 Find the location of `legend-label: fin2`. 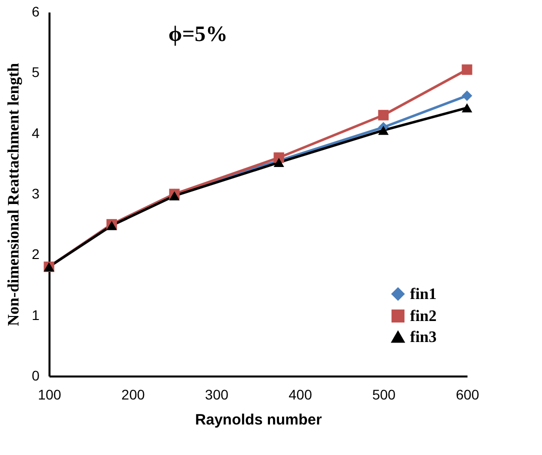

legend-label: fin2 is located at coordinates (423, 316).